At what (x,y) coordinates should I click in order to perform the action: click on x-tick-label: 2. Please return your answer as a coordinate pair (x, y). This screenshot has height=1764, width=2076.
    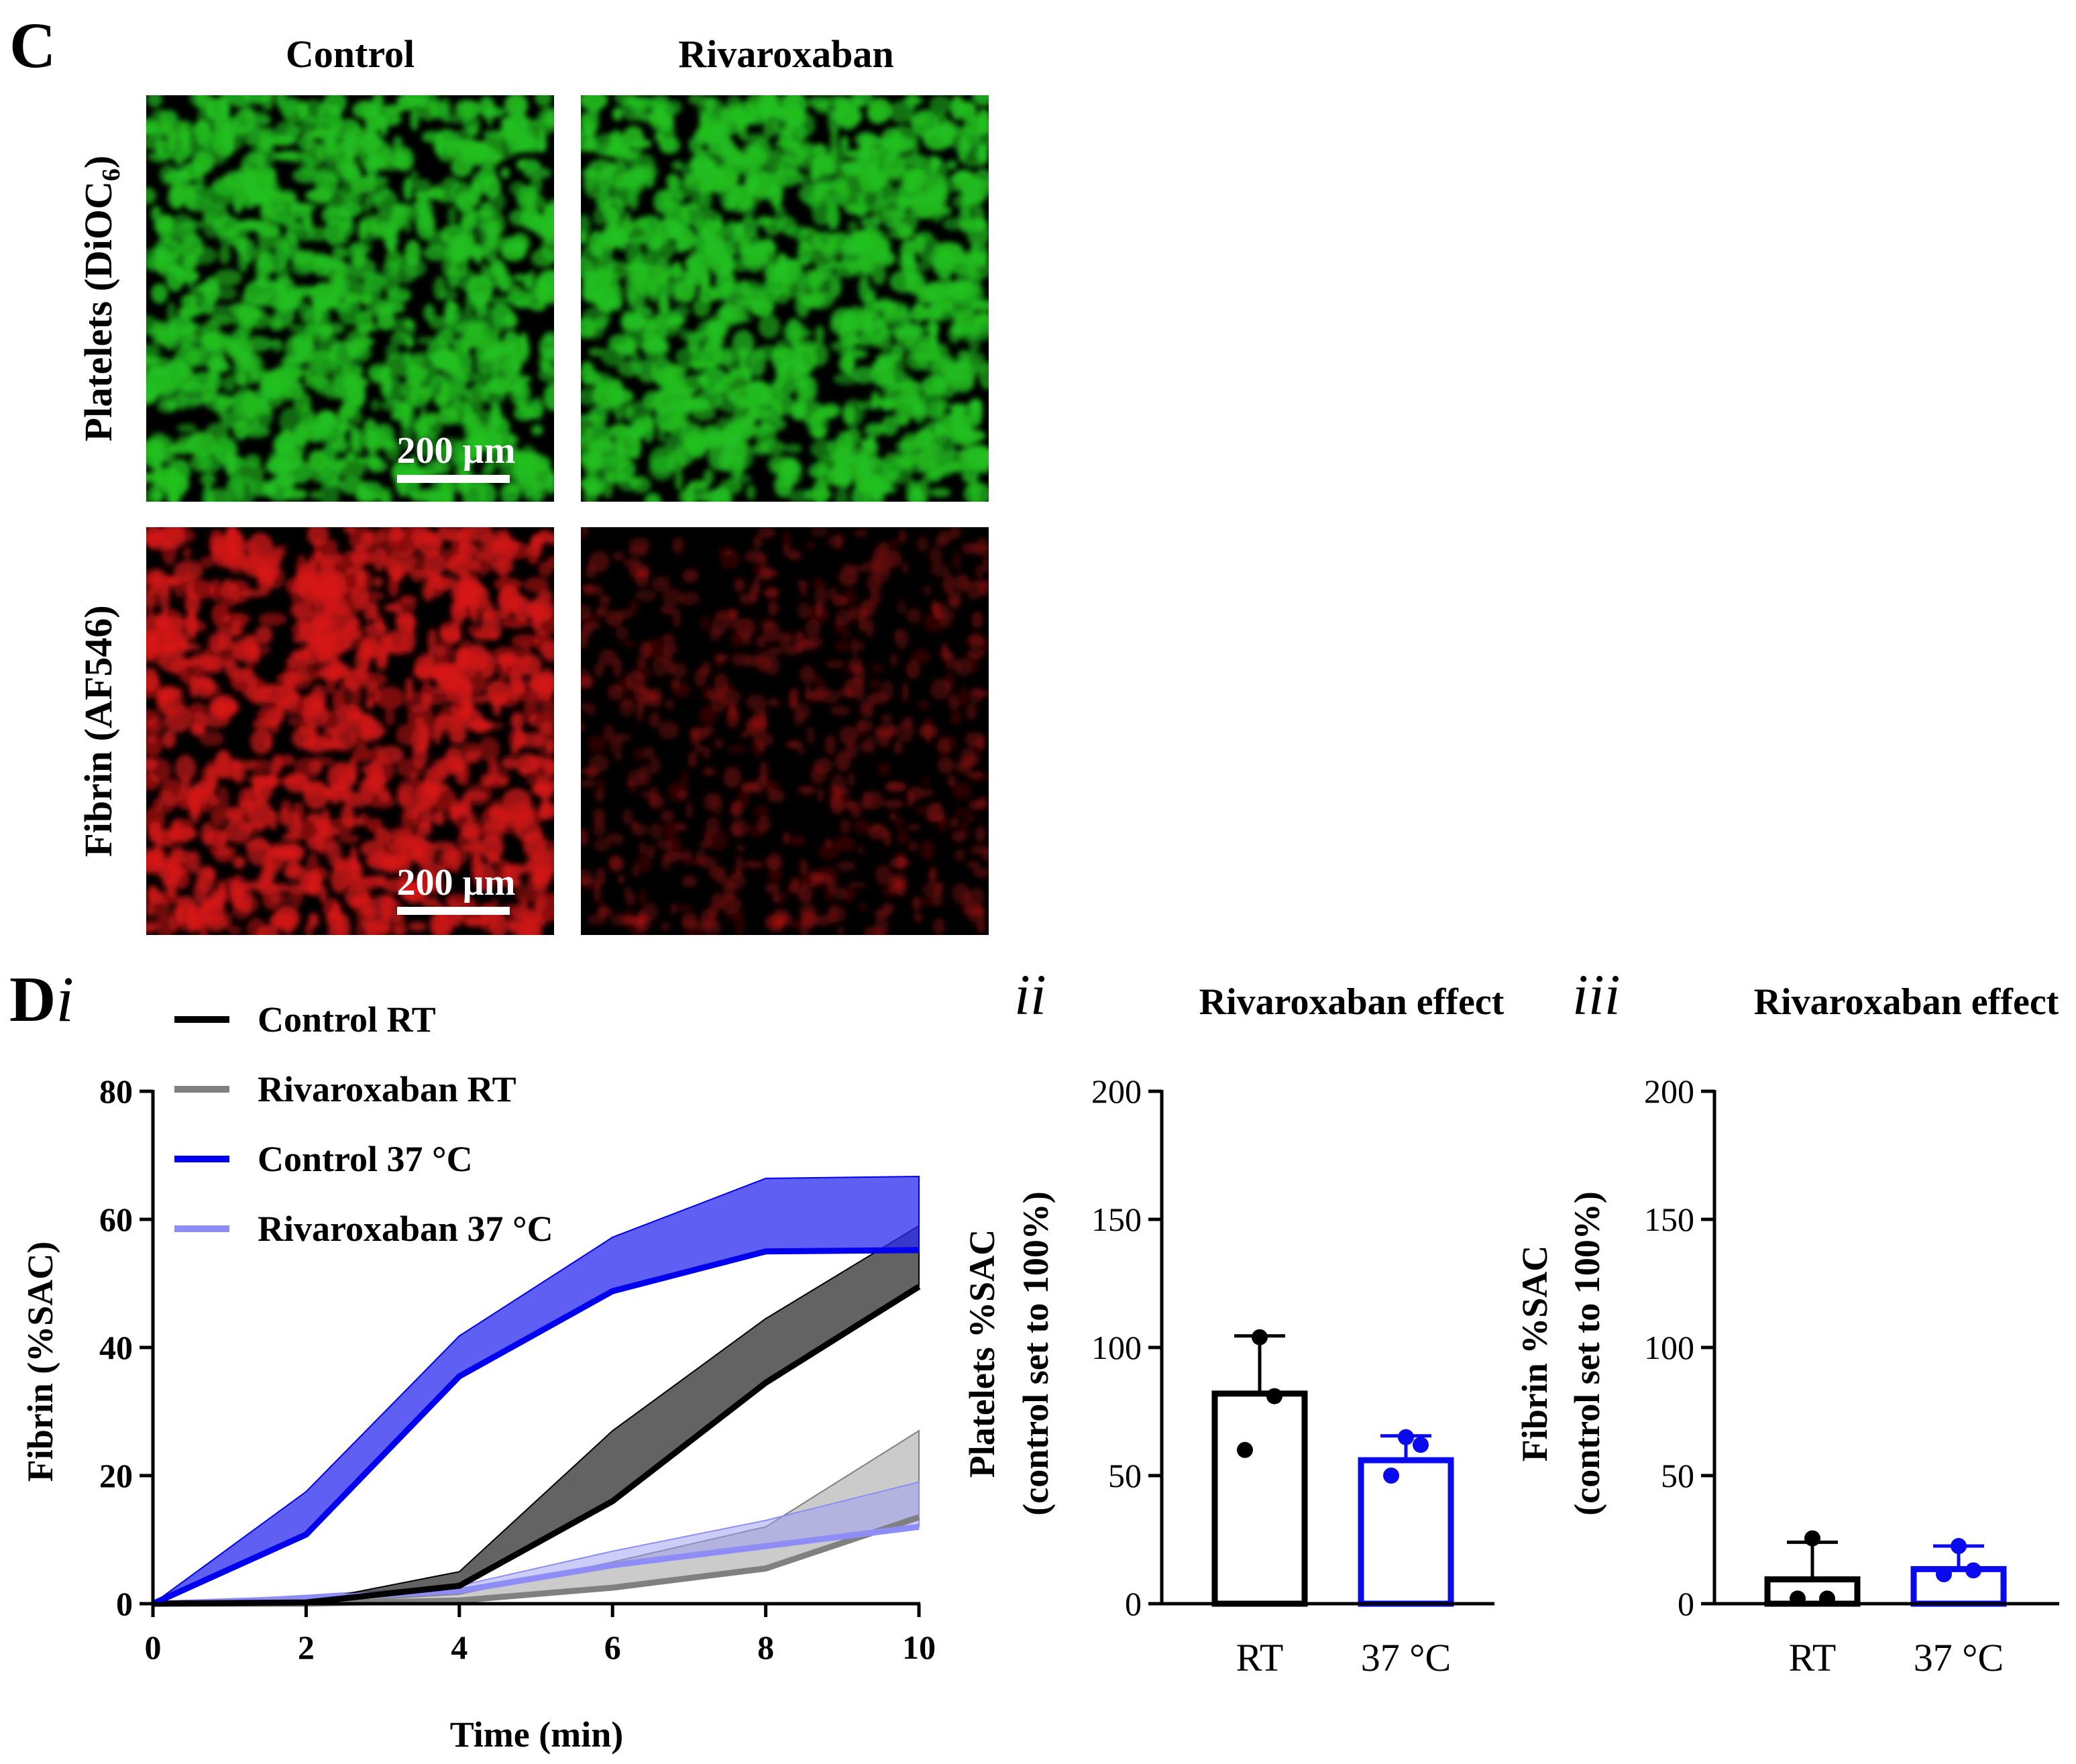
    Looking at the image, I should click on (306, 1648).